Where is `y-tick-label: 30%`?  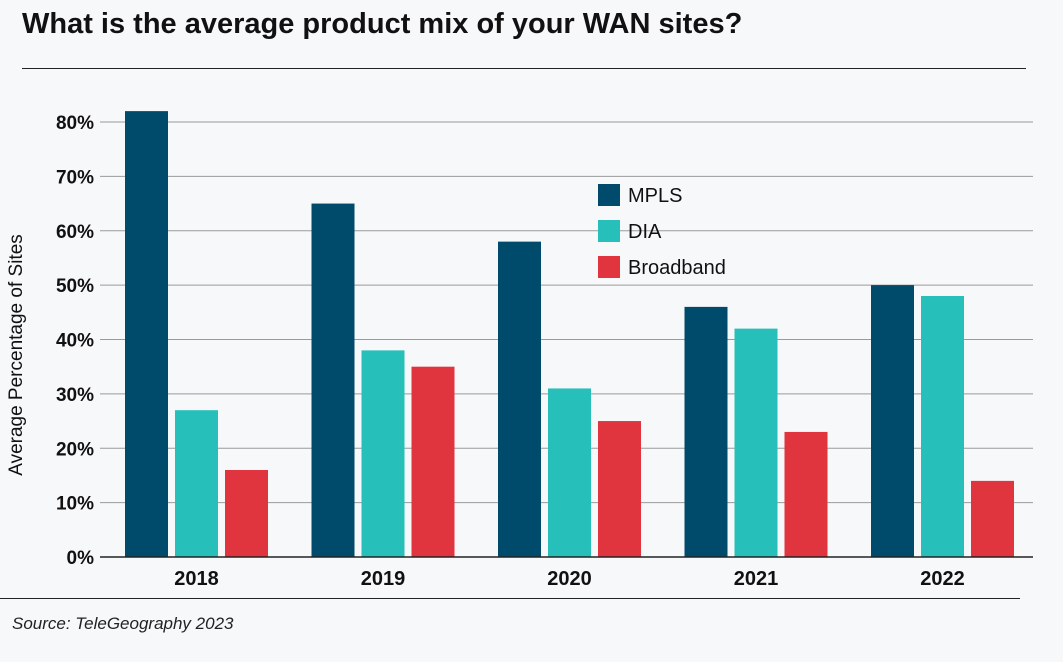 y-tick-label: 30% is located at coordinates (75, 395).